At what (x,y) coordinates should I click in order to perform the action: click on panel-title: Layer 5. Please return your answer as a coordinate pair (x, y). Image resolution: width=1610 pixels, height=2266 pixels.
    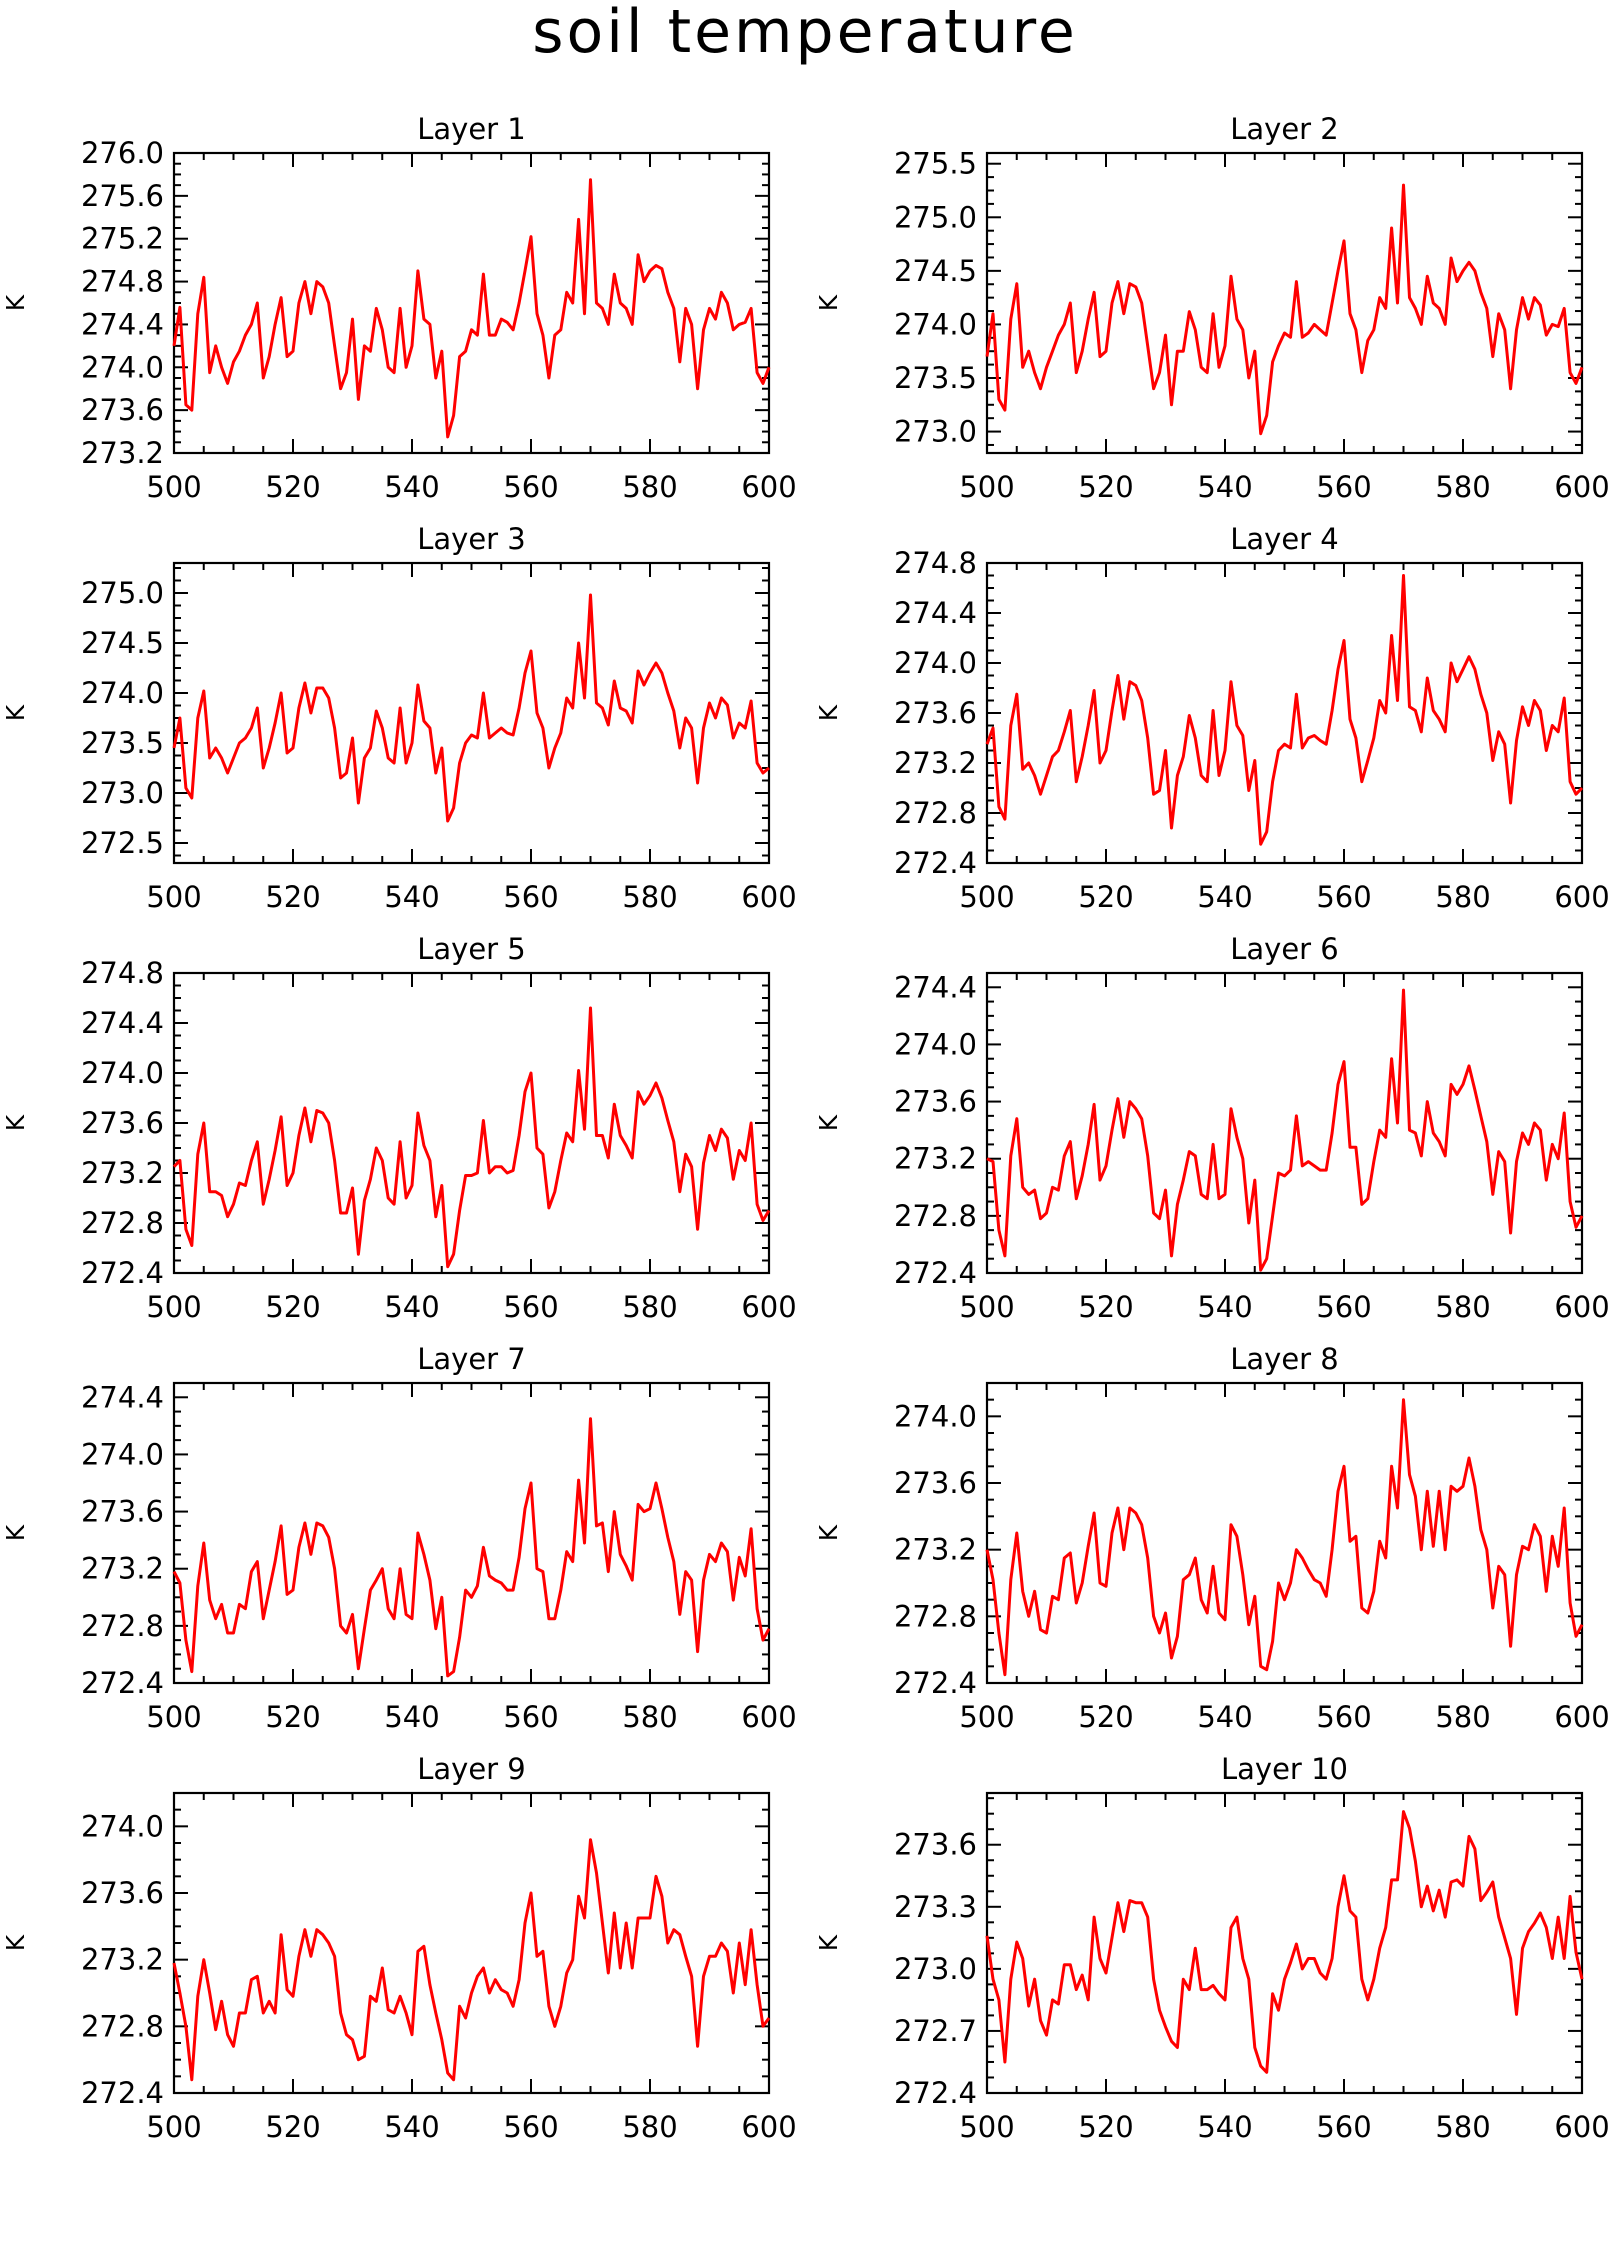
    Looking at the image, I should click on (471, 949).